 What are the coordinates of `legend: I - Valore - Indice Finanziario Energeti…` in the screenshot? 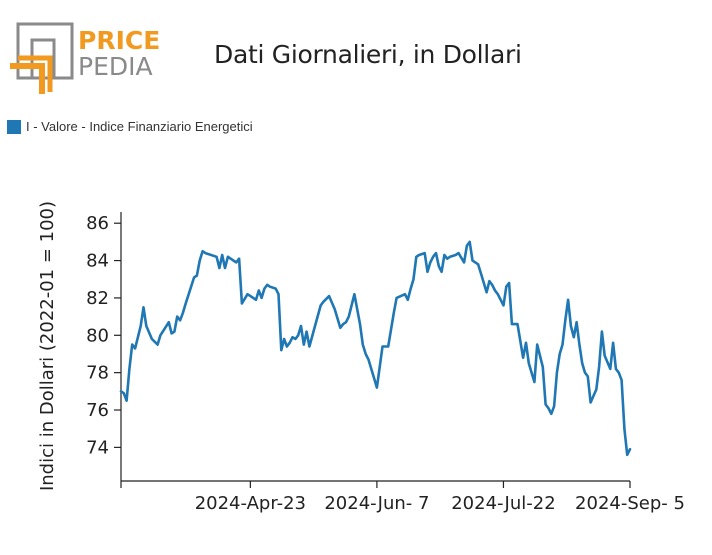 It's located at (130, 126).